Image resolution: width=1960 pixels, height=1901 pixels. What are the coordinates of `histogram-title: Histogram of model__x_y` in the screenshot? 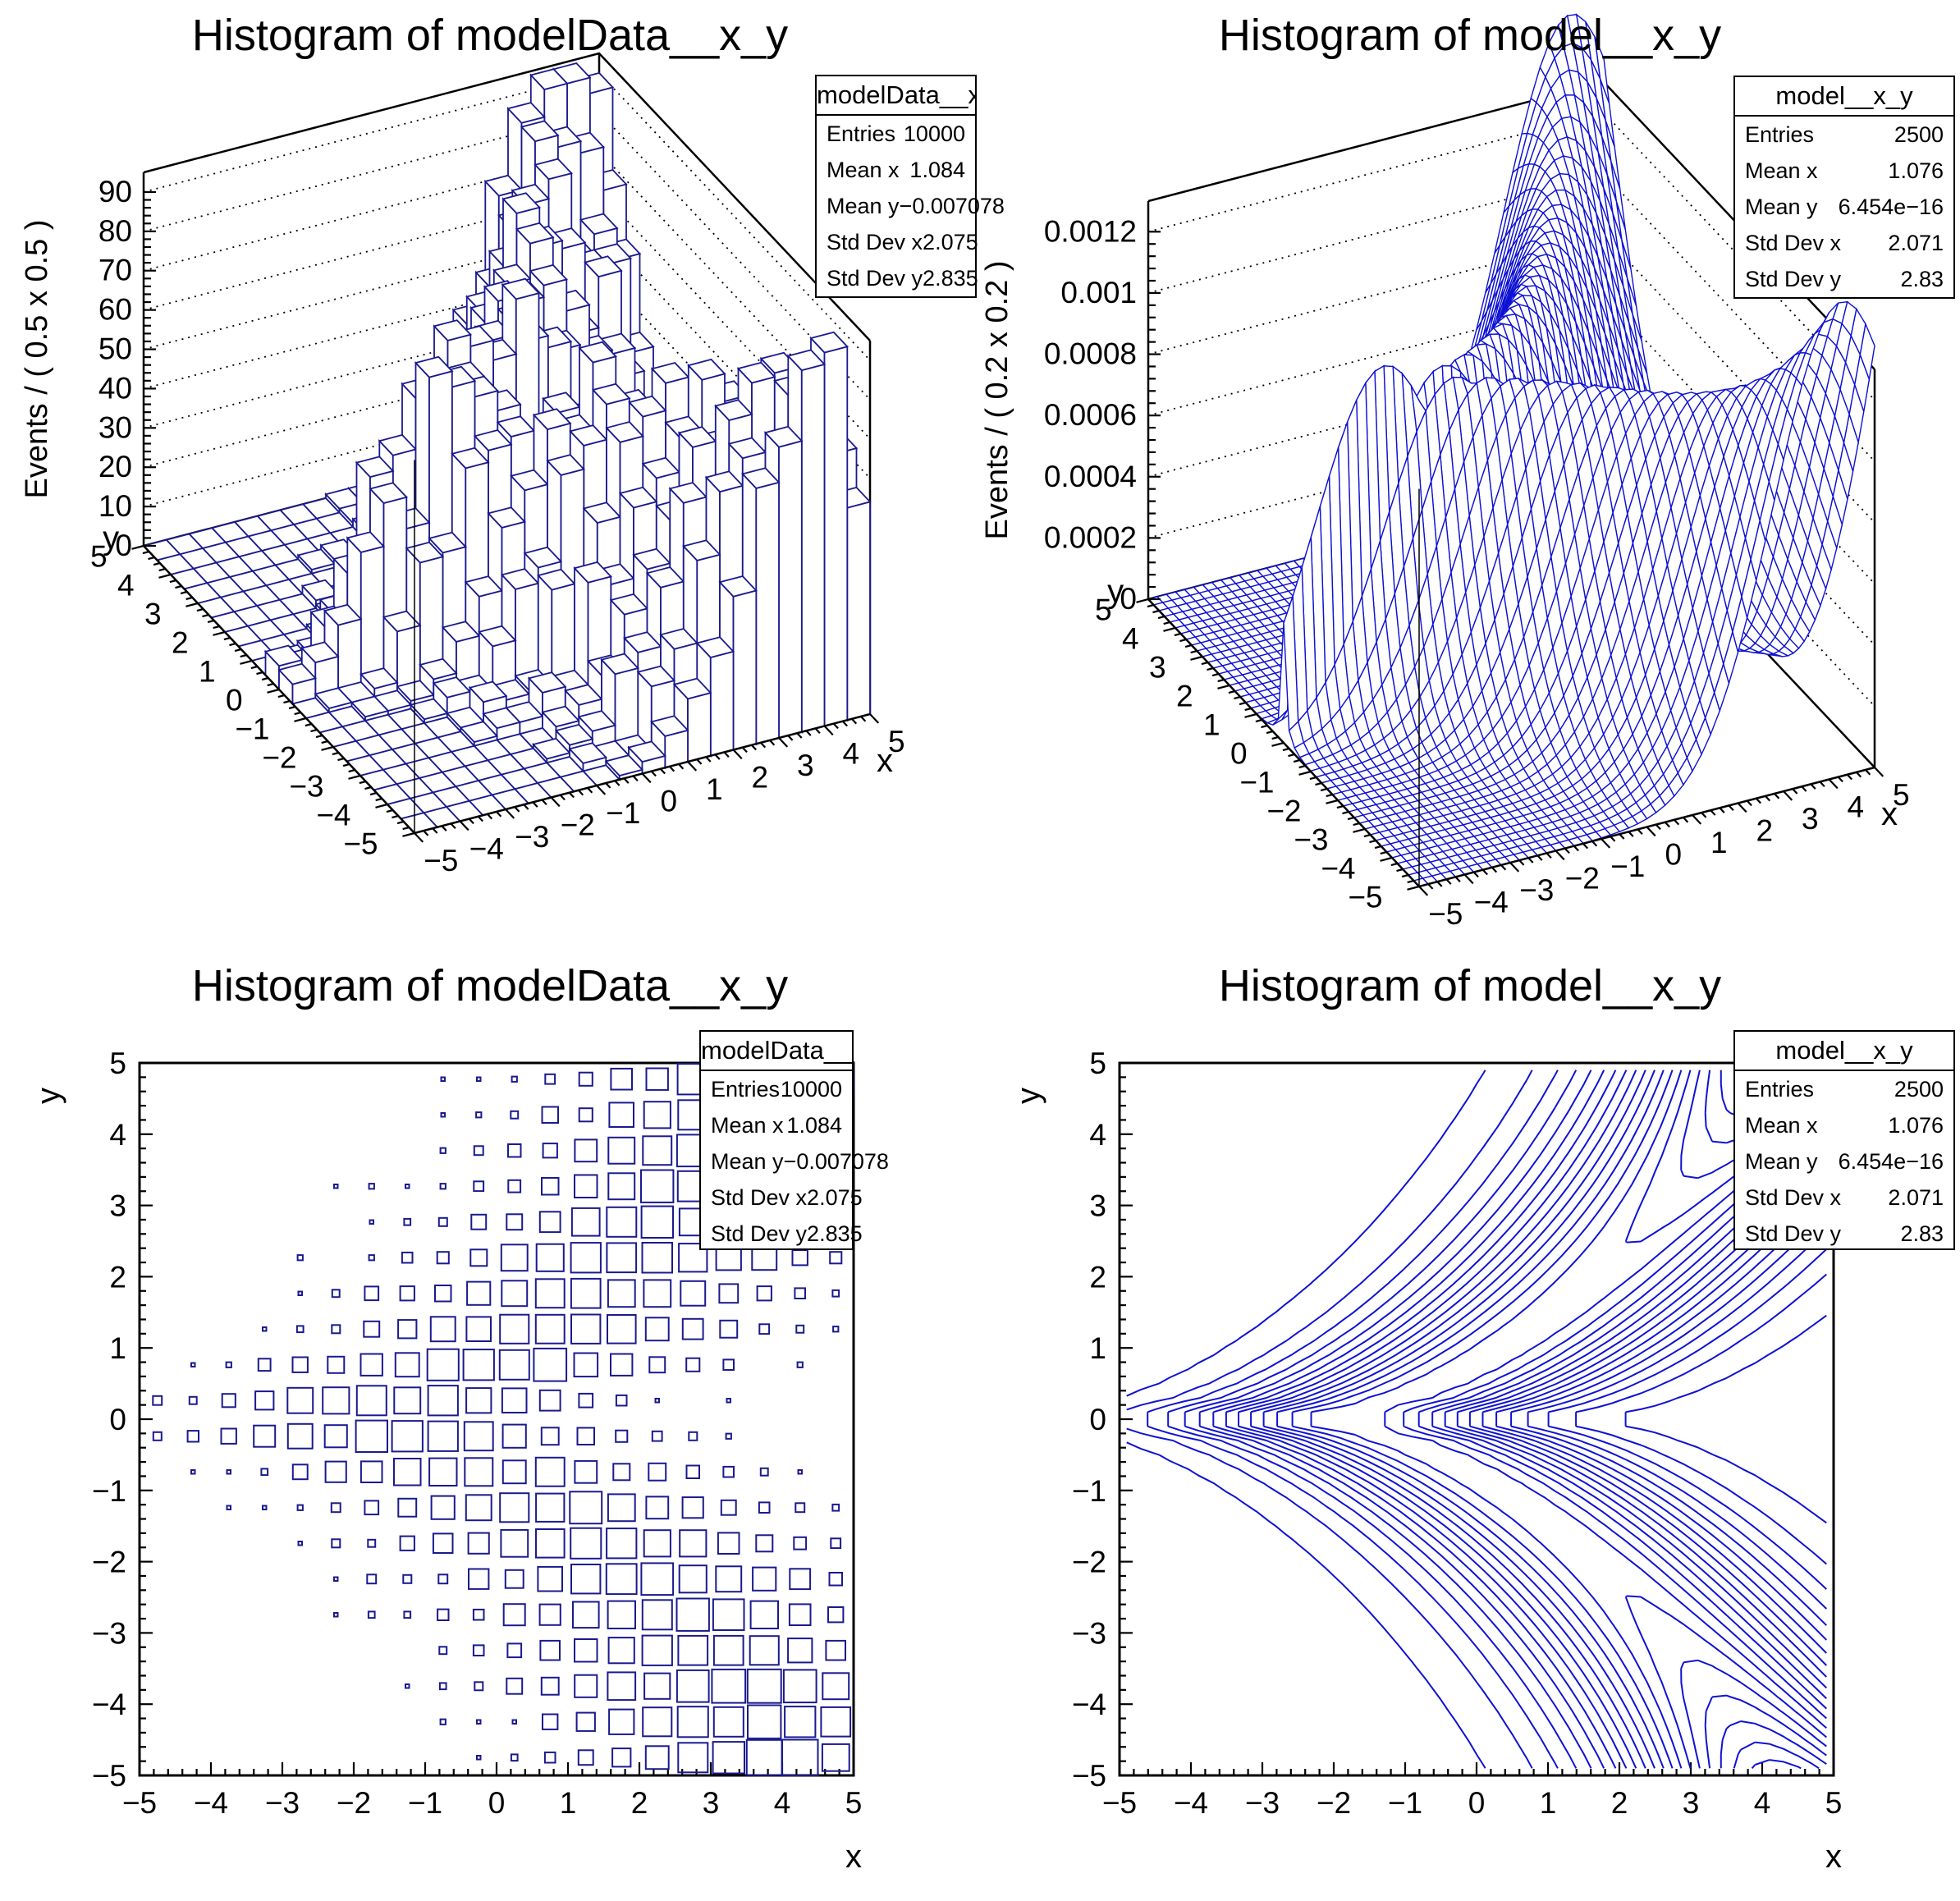 It's located at (1470, 985).